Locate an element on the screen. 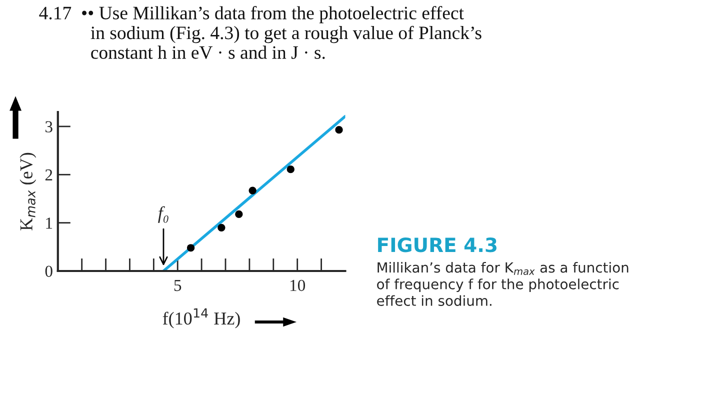 This screenshot has height=400, width=706. x-tick-label: 5 is located at coordinates (178, 286).